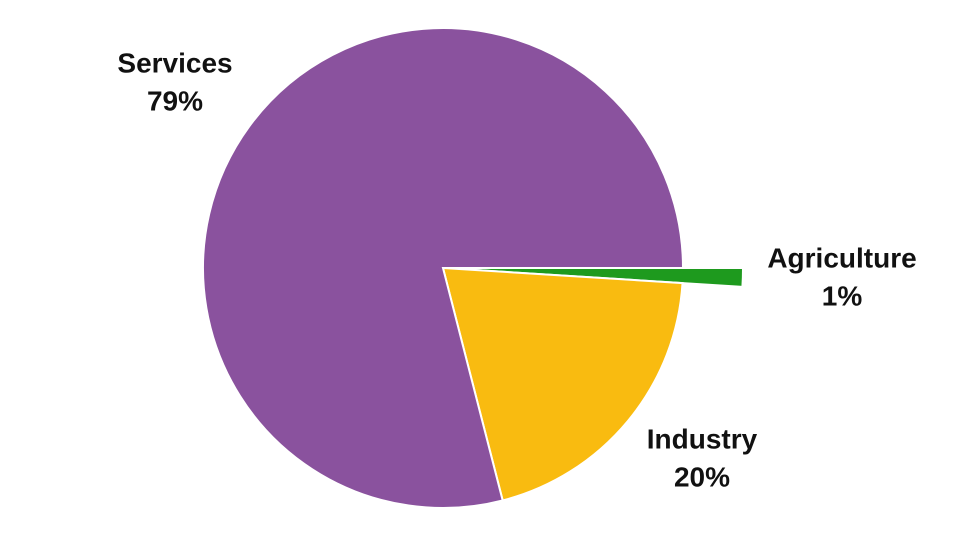 This screenshot has width=960, height=540. Describe the element at coordinates (842, 295) in the screenshot. I see `slice-value-label: 1%` at that location.